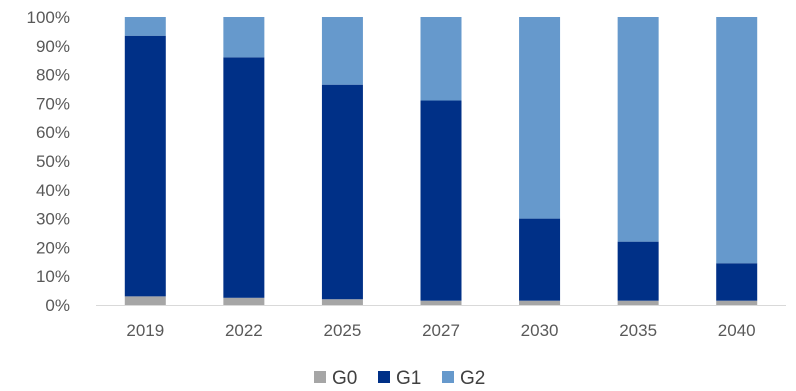 The width and height of the screenshot is (796, 391). Describe the element at coordinates (638, 330) in the screenshot. I see `x-tick-label: 2035` at that location.